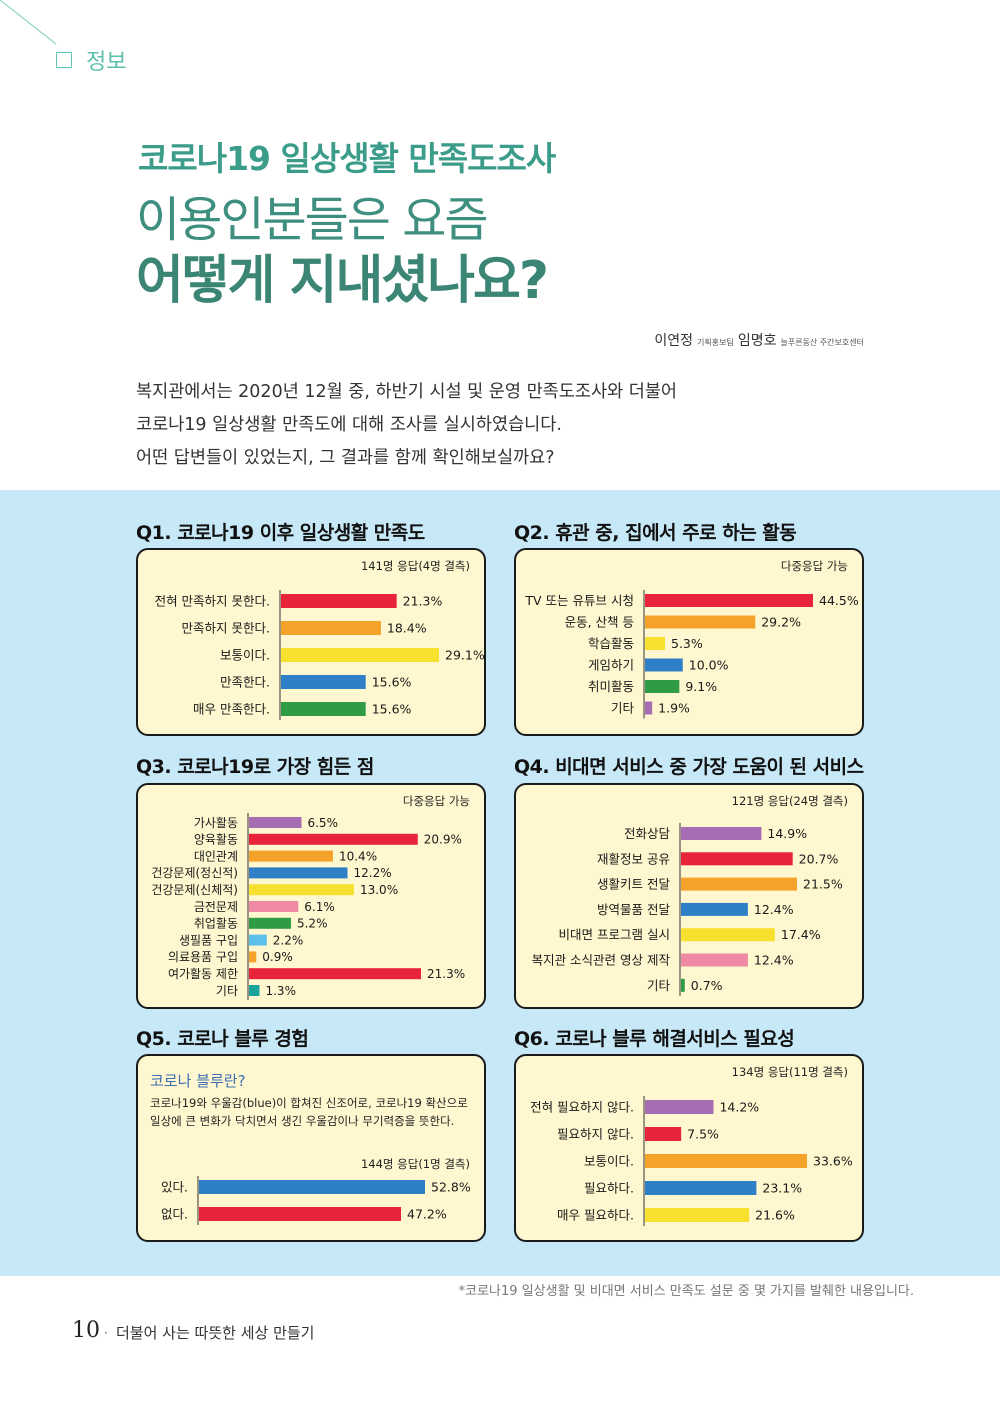  Describe the element at coordinates (245, 655) in the screenshot. I see `q1-category-label: 보통이다.` at that location.